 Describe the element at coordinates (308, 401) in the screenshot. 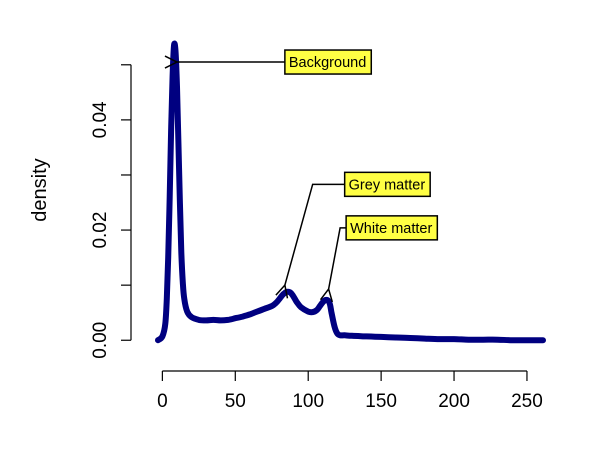

I see `x-tick-label: 100` at that location.